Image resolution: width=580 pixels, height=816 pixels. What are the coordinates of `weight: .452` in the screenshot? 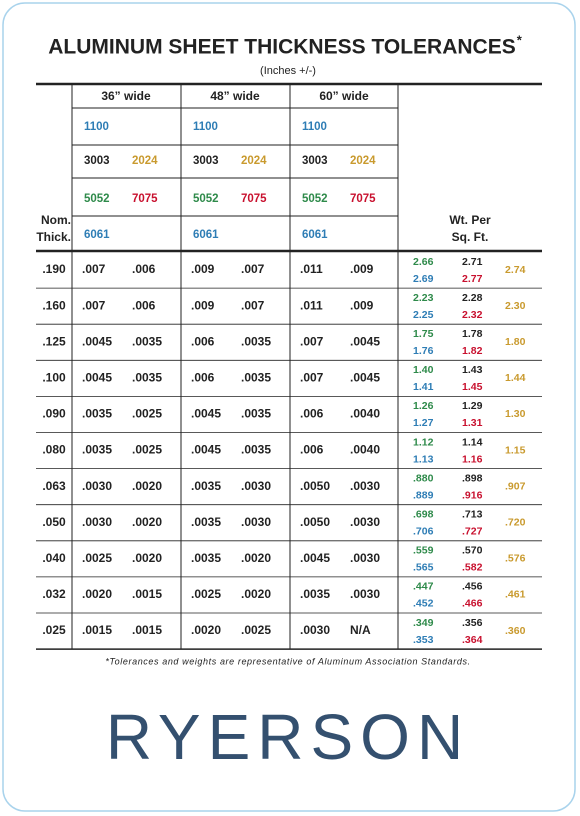 It's located at (423, 604).